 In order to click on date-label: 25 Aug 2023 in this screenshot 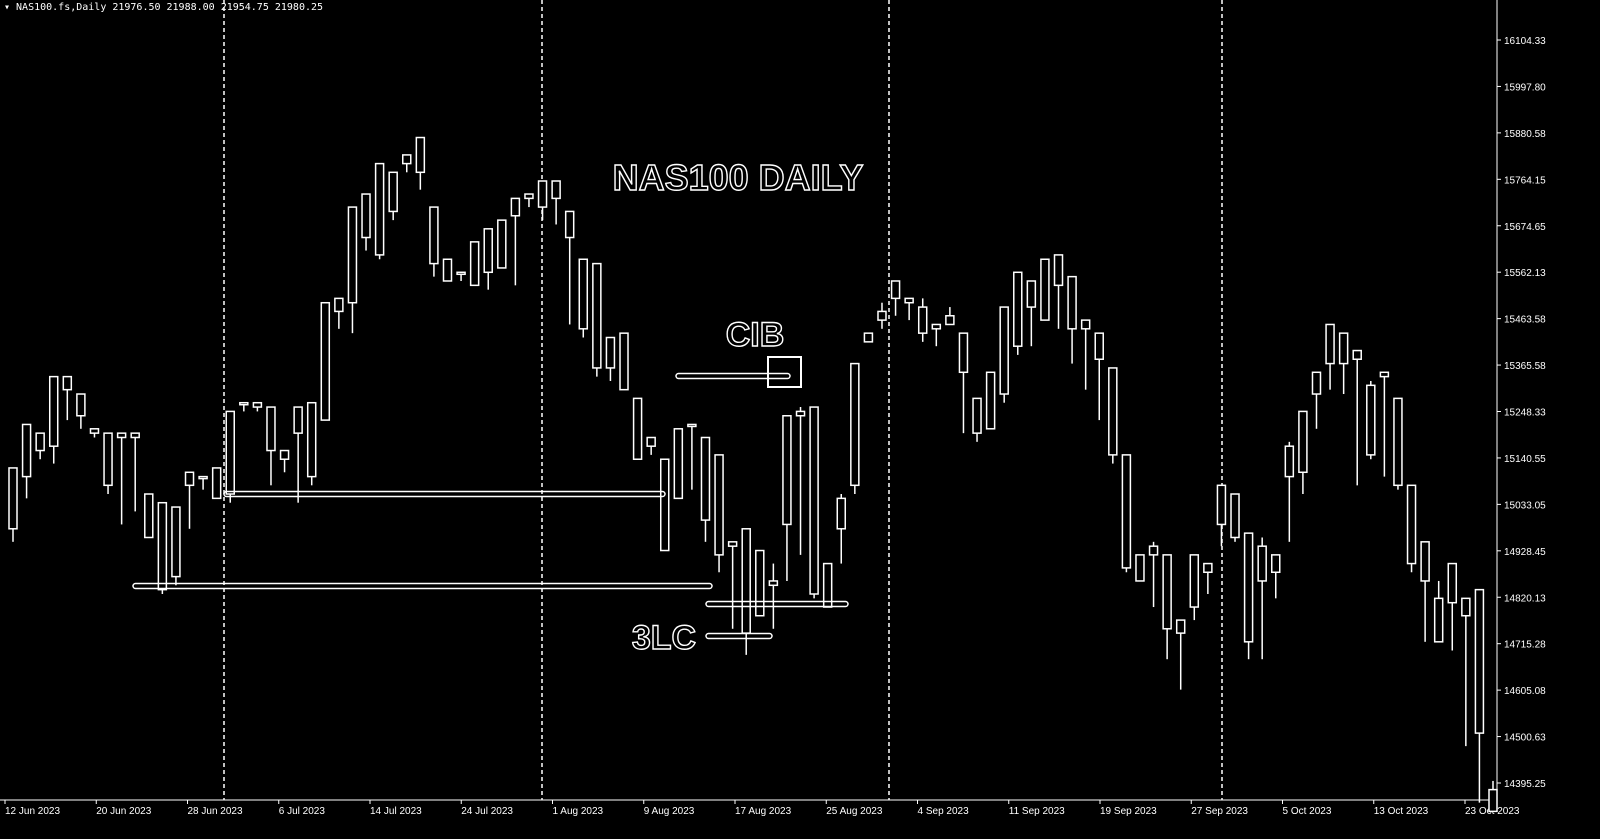, I will do `click(854, 811)`.